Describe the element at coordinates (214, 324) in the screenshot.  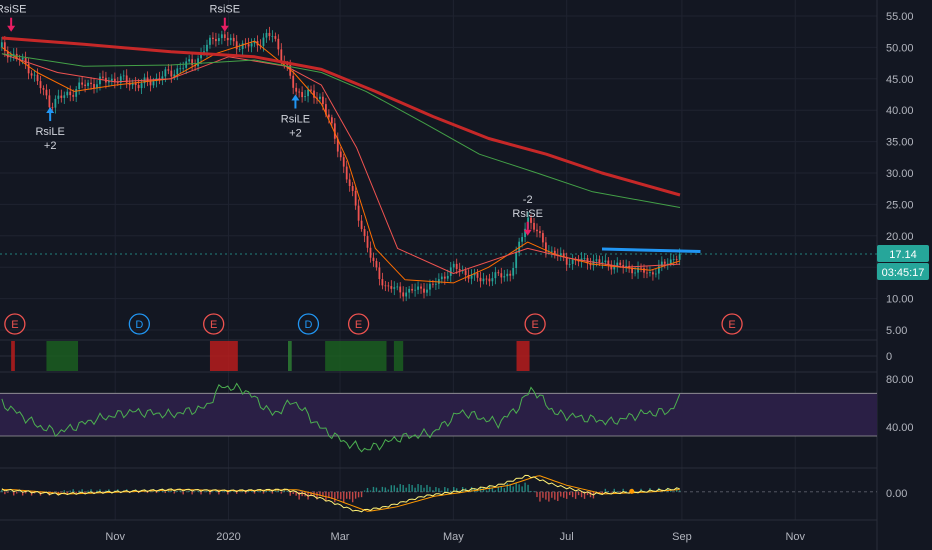
I see `event-marker-earnings` at that location.